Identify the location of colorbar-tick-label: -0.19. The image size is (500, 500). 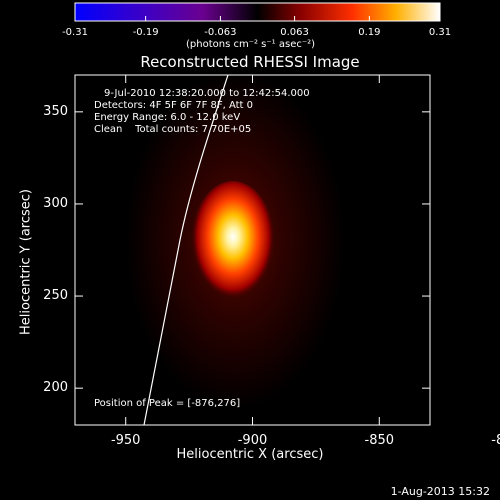
(145, 32).